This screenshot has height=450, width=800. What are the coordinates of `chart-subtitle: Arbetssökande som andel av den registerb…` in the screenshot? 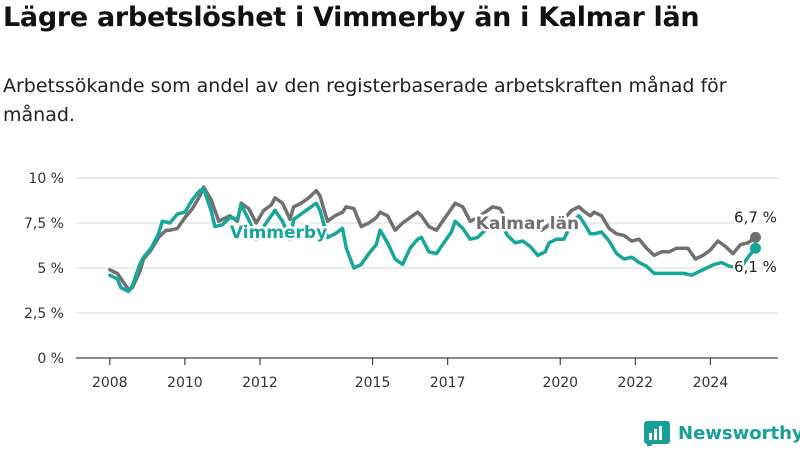 It's located at (365, 100).